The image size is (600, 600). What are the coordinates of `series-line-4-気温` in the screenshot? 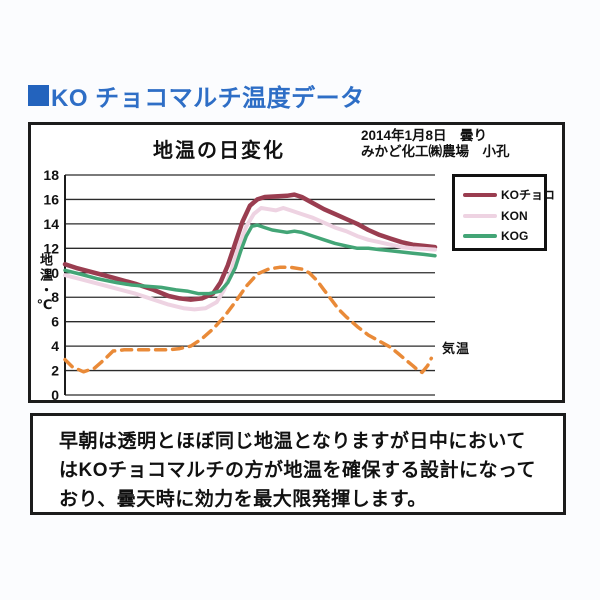 It's located at (248, 320).